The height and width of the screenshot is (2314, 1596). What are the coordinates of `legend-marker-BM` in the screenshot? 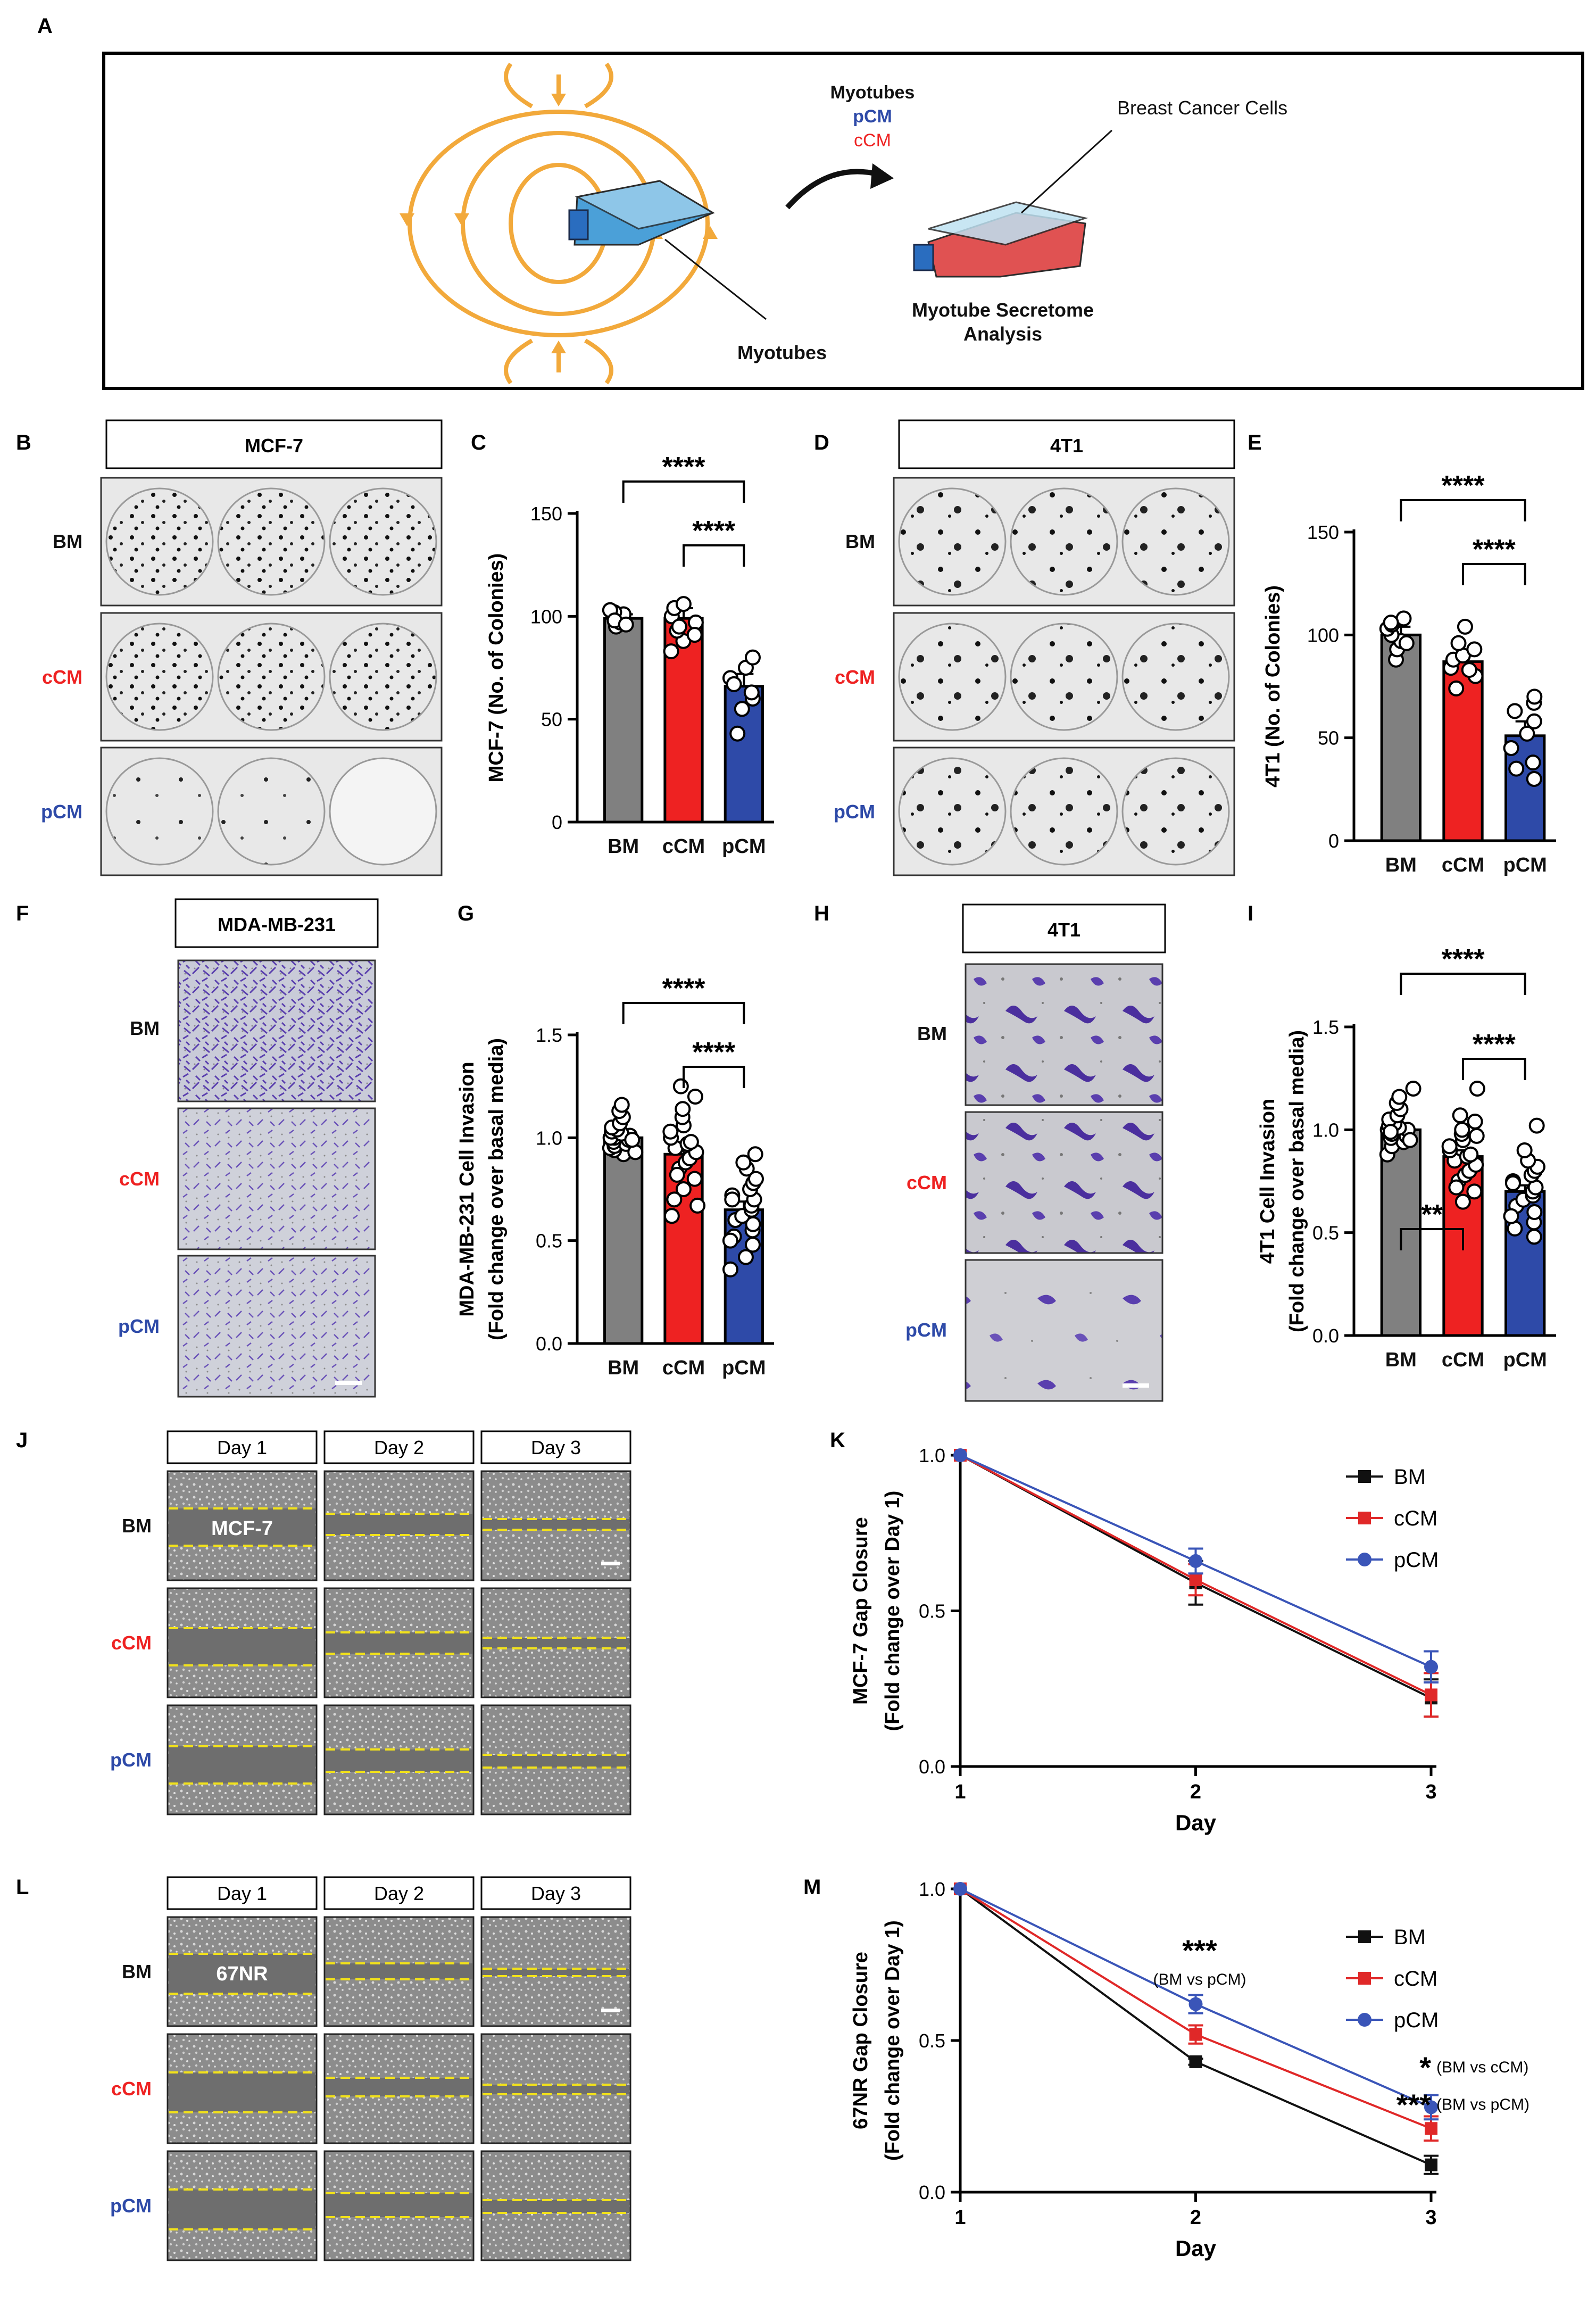 It's located at (1364, 1936).